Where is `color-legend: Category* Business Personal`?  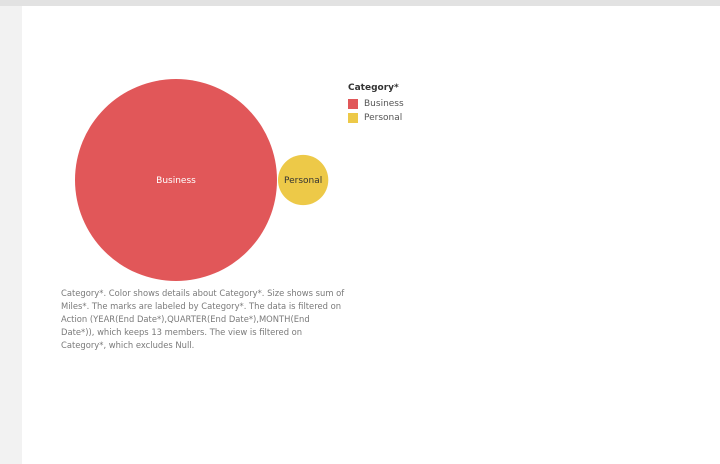 color-legend: Category* Business Personal is located at coordinates (376, 104).